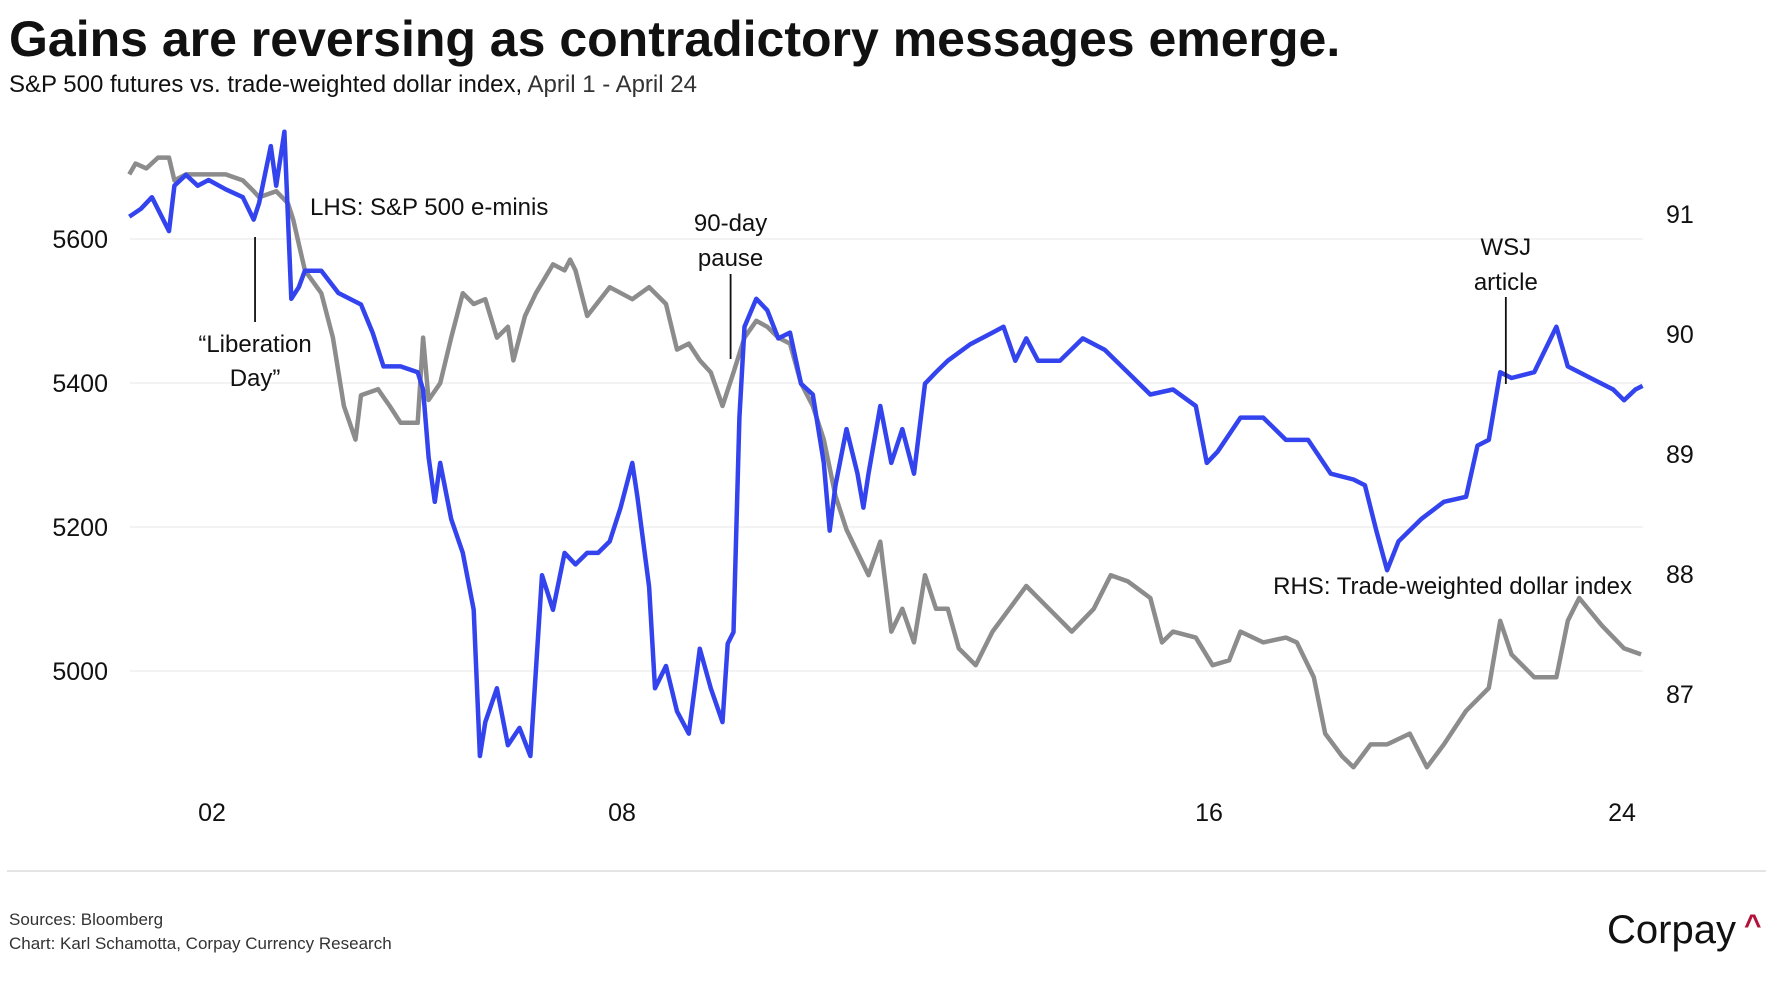  What do you see at coordinates (254, 344) in the screenshot?
I see `annotation-label: “Liberation` at bounding box center [254, 344].